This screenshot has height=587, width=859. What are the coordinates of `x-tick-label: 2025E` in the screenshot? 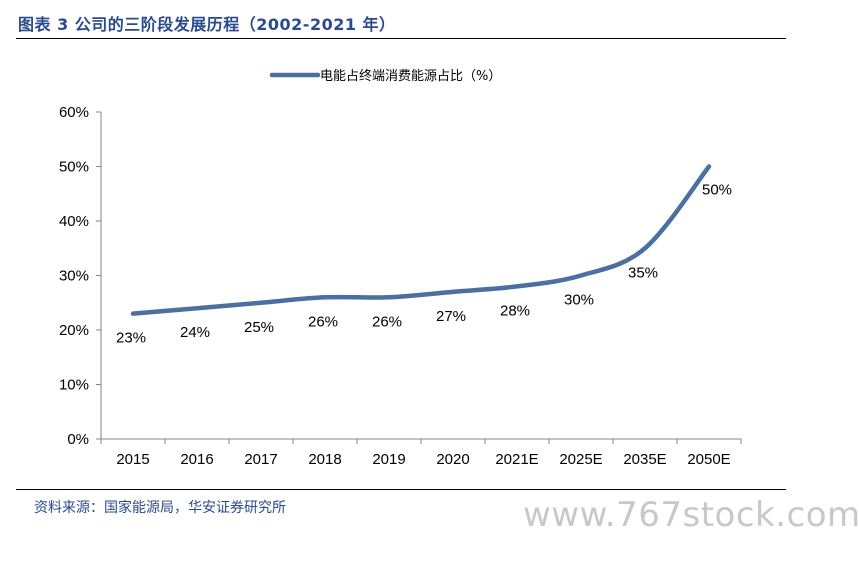 It's located at (580, 459).